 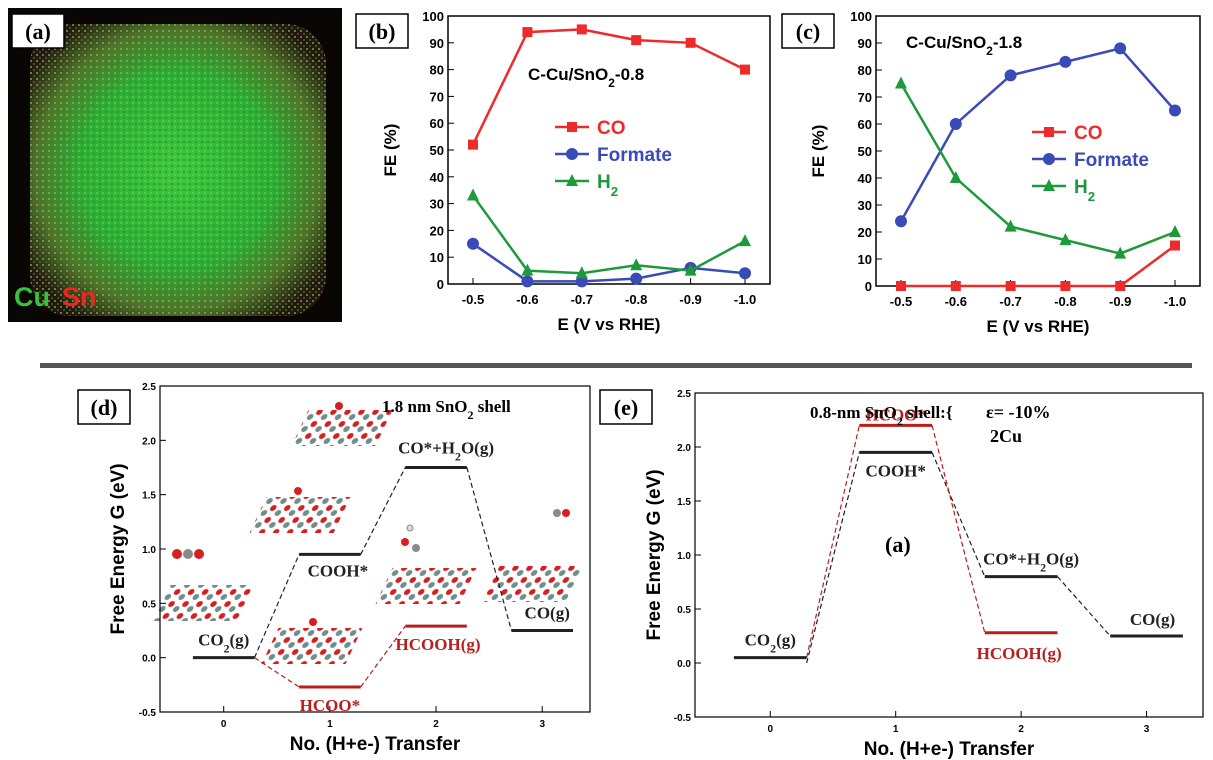 I want to click on level-label: HCOO*, so click(x=330, y=705).